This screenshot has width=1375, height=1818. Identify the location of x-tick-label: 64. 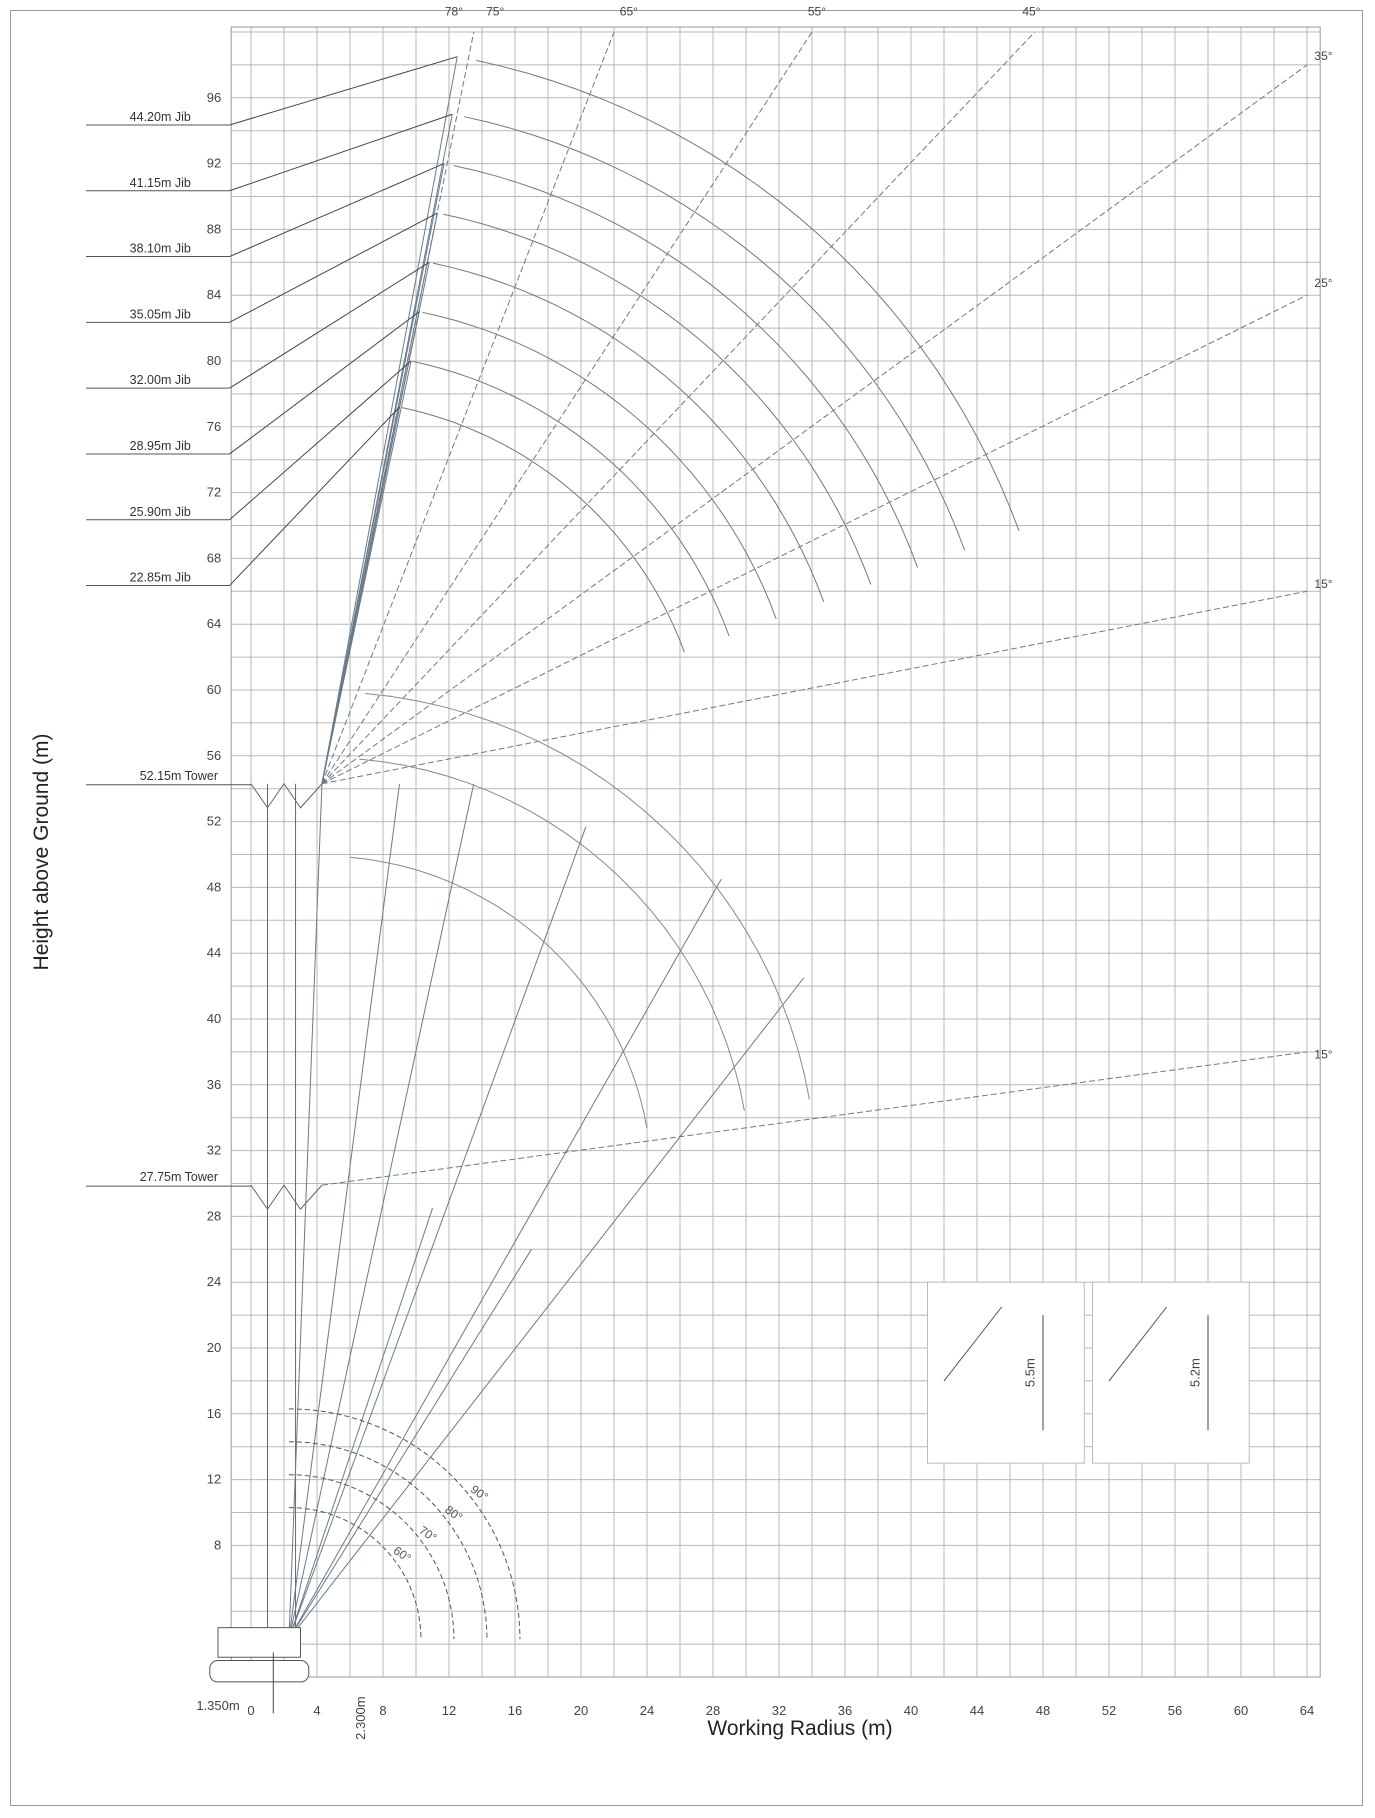
(1307, 1710).